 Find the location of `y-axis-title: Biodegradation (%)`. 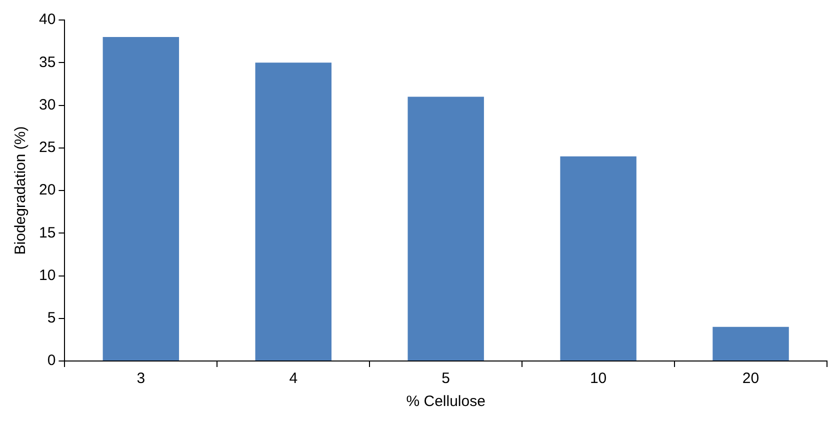

y-axis-title: Biodegradation (%) is located at coordinates (21, 190).